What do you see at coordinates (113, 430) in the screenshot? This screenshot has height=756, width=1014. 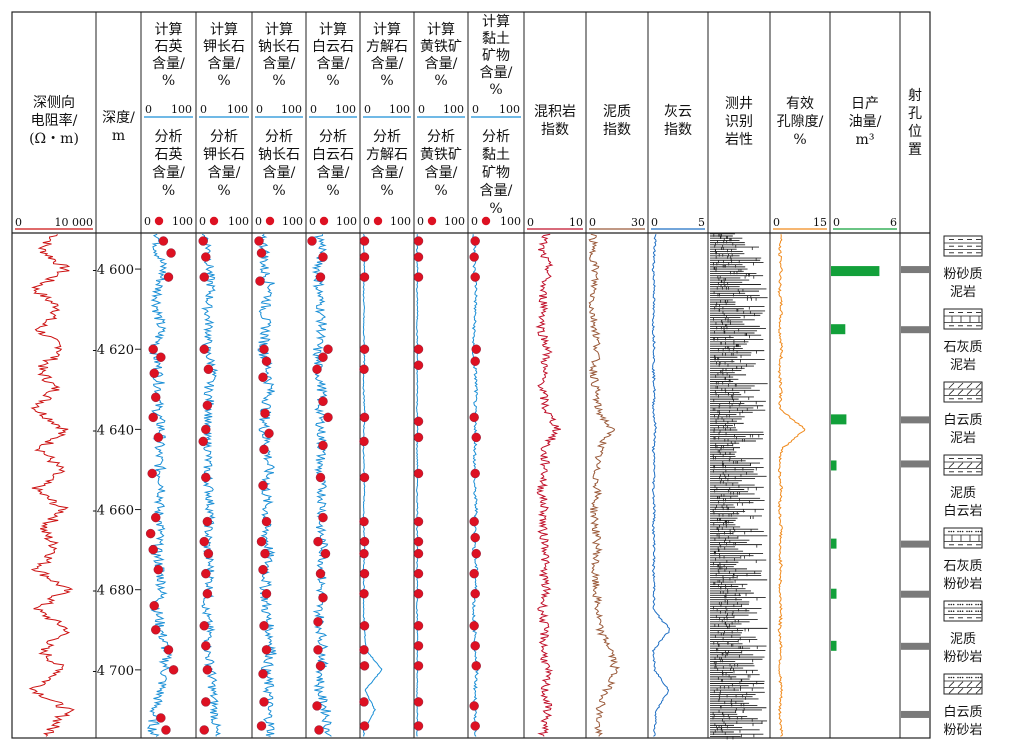 I see `depth-tick-label: -4 640` at bounding box center [113, 430].